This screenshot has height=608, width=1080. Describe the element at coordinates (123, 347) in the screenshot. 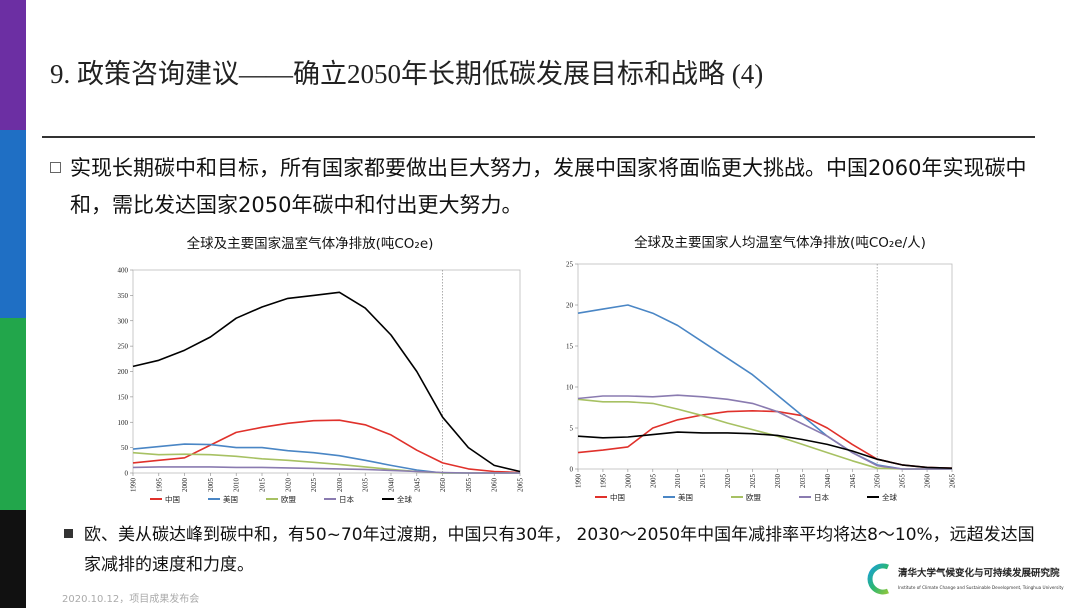

I see `y-tick-label: 250` at that location.